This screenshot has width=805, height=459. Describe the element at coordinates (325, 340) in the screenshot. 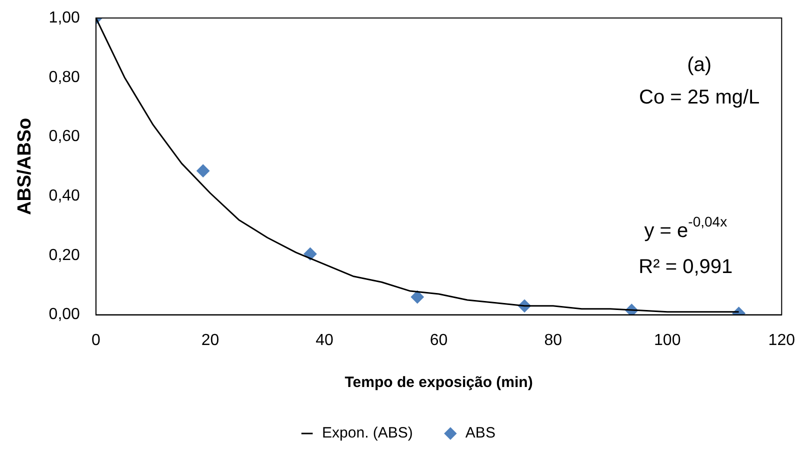

I see `x-tick-label: 40` at that location.